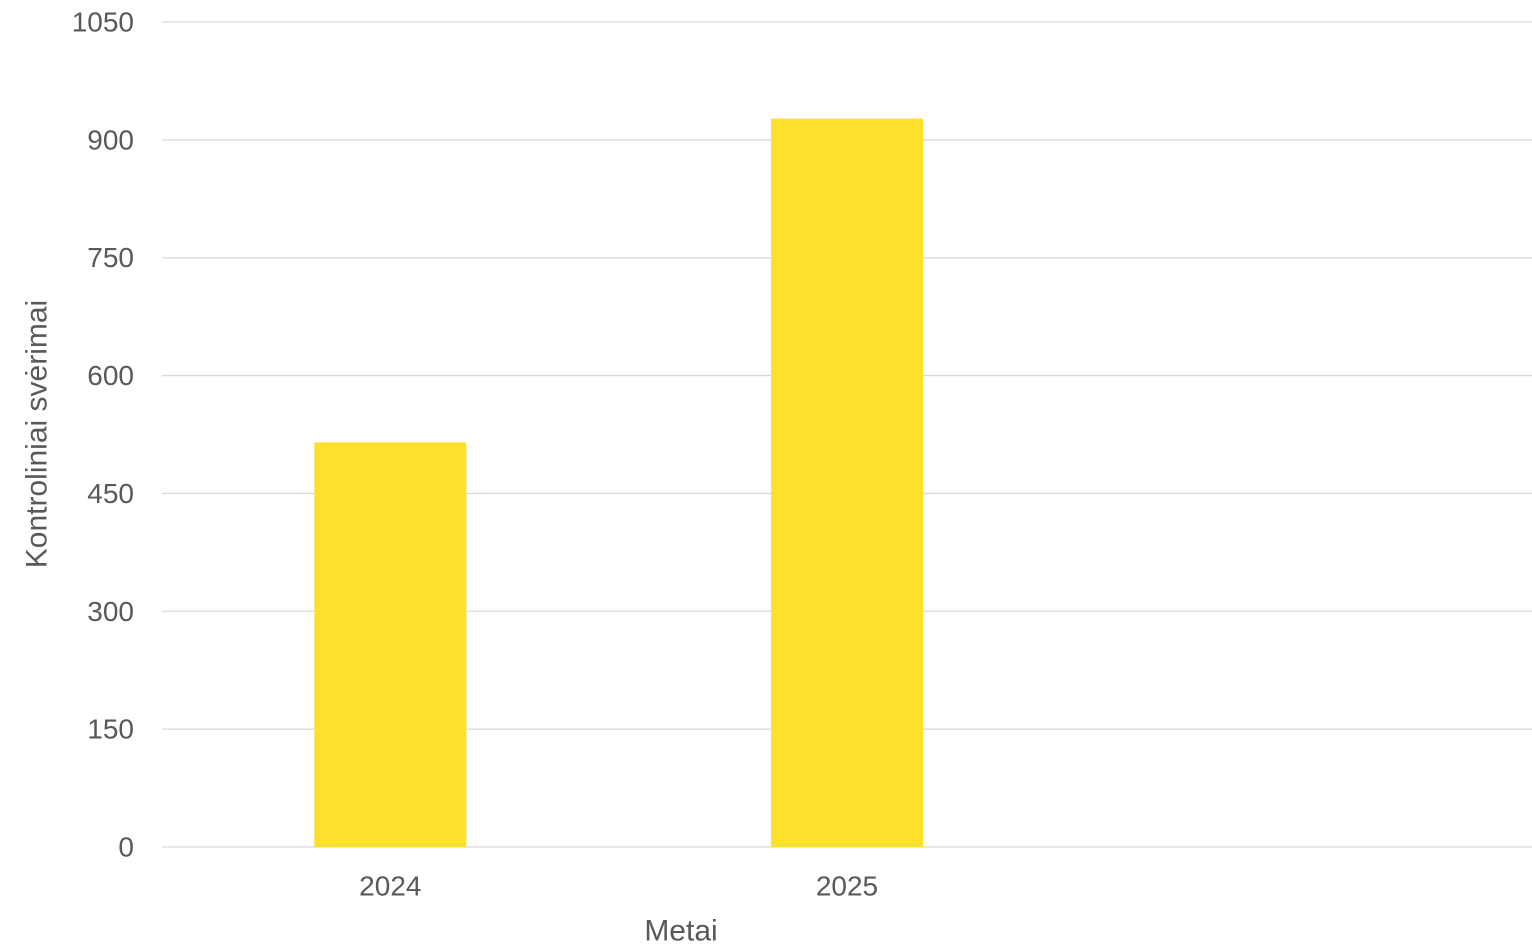  What do you see at coordinates (110, 375) in the screenshot?
I see `y-tick-label: 600` at bounding box center [110, 375].